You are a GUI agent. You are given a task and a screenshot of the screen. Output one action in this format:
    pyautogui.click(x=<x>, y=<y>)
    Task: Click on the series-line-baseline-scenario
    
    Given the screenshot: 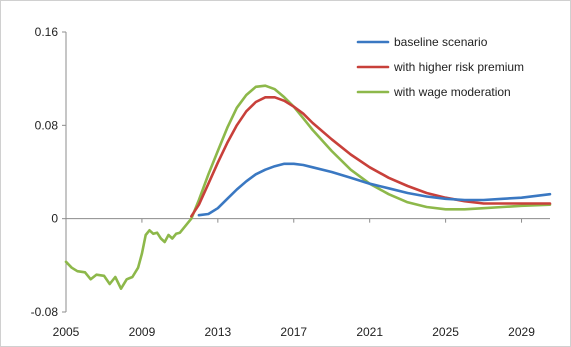 What is the action you would take?
    pyautogui.click(x=374, y=189)
    